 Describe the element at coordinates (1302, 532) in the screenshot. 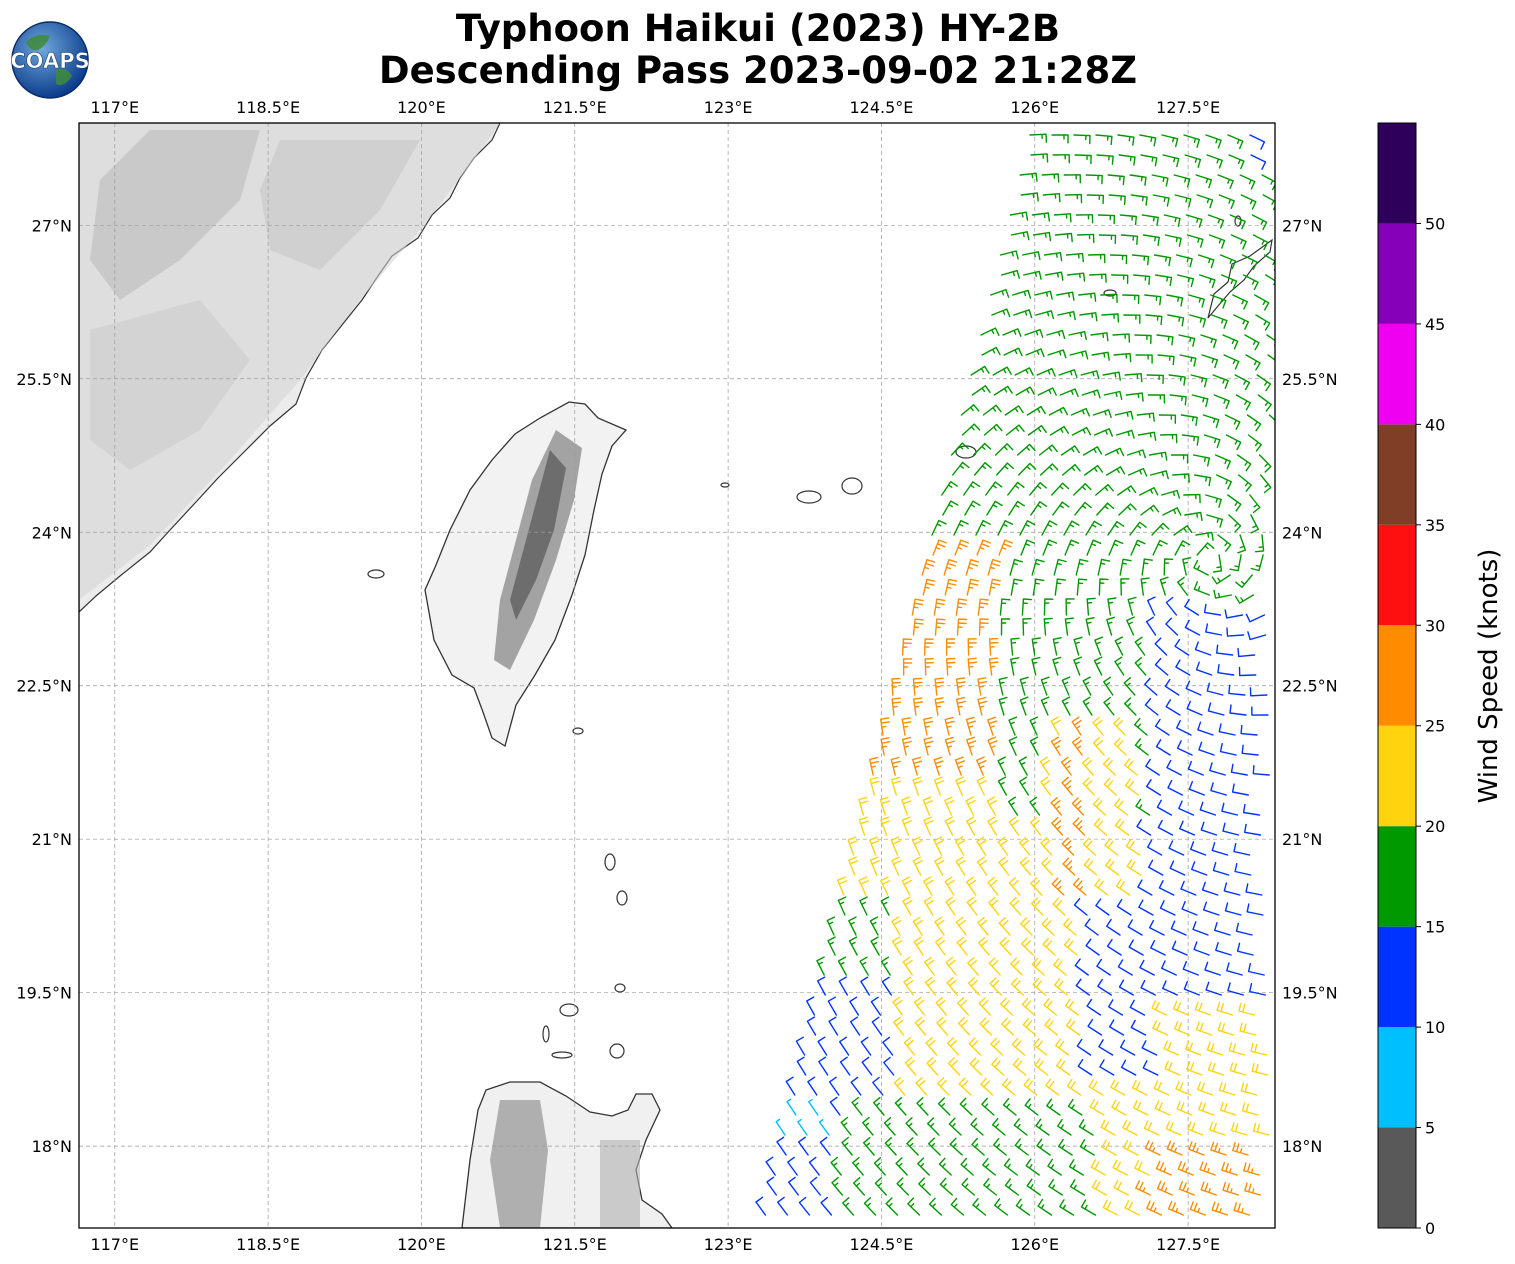

I see `lat-label-right-2: 24°N` at that location.